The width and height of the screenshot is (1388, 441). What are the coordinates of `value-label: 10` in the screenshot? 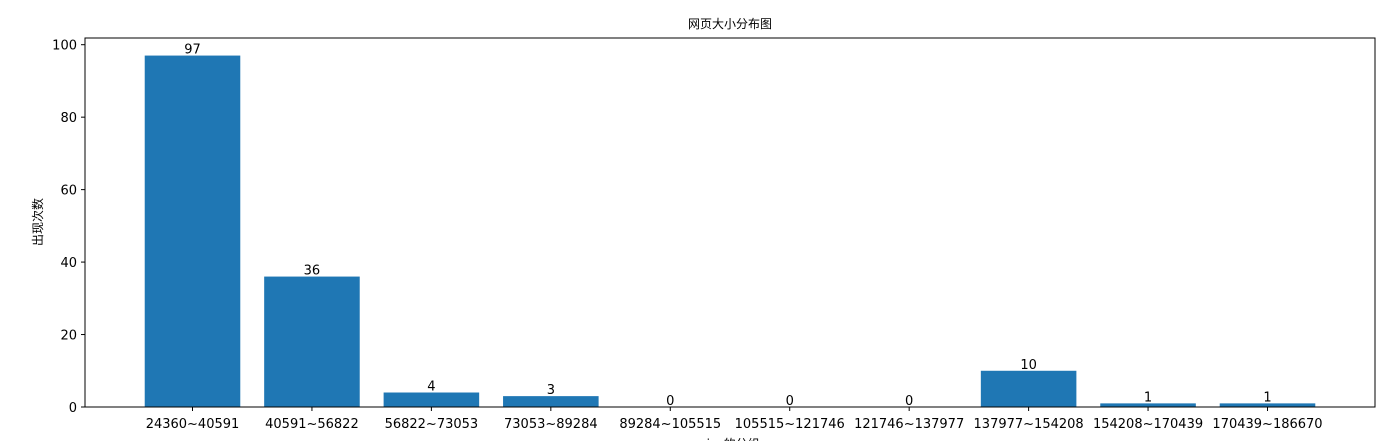 It's located at (1028, 365).